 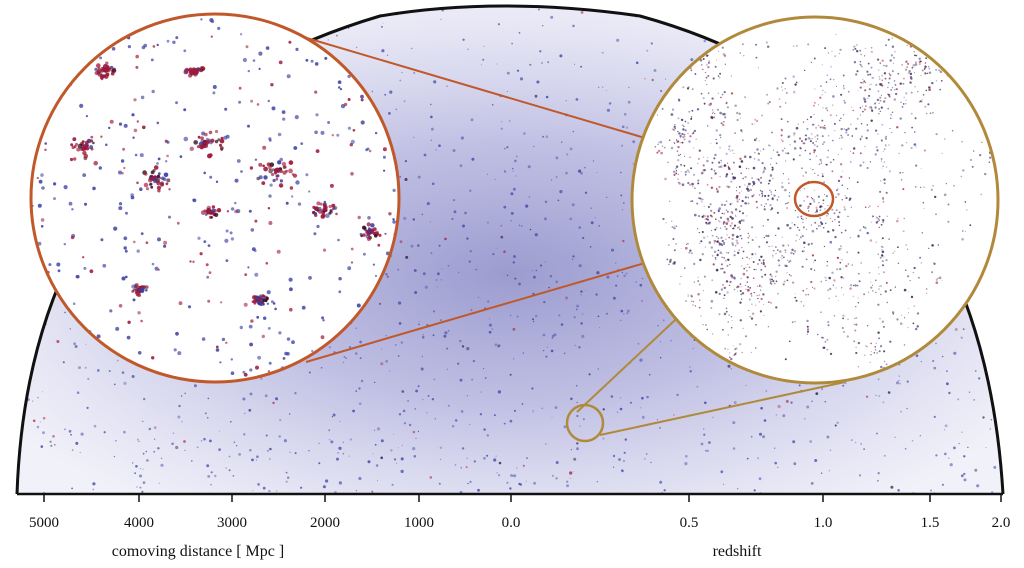 I want to click on left-tick-label: 2000, so click(x=325, y=523).